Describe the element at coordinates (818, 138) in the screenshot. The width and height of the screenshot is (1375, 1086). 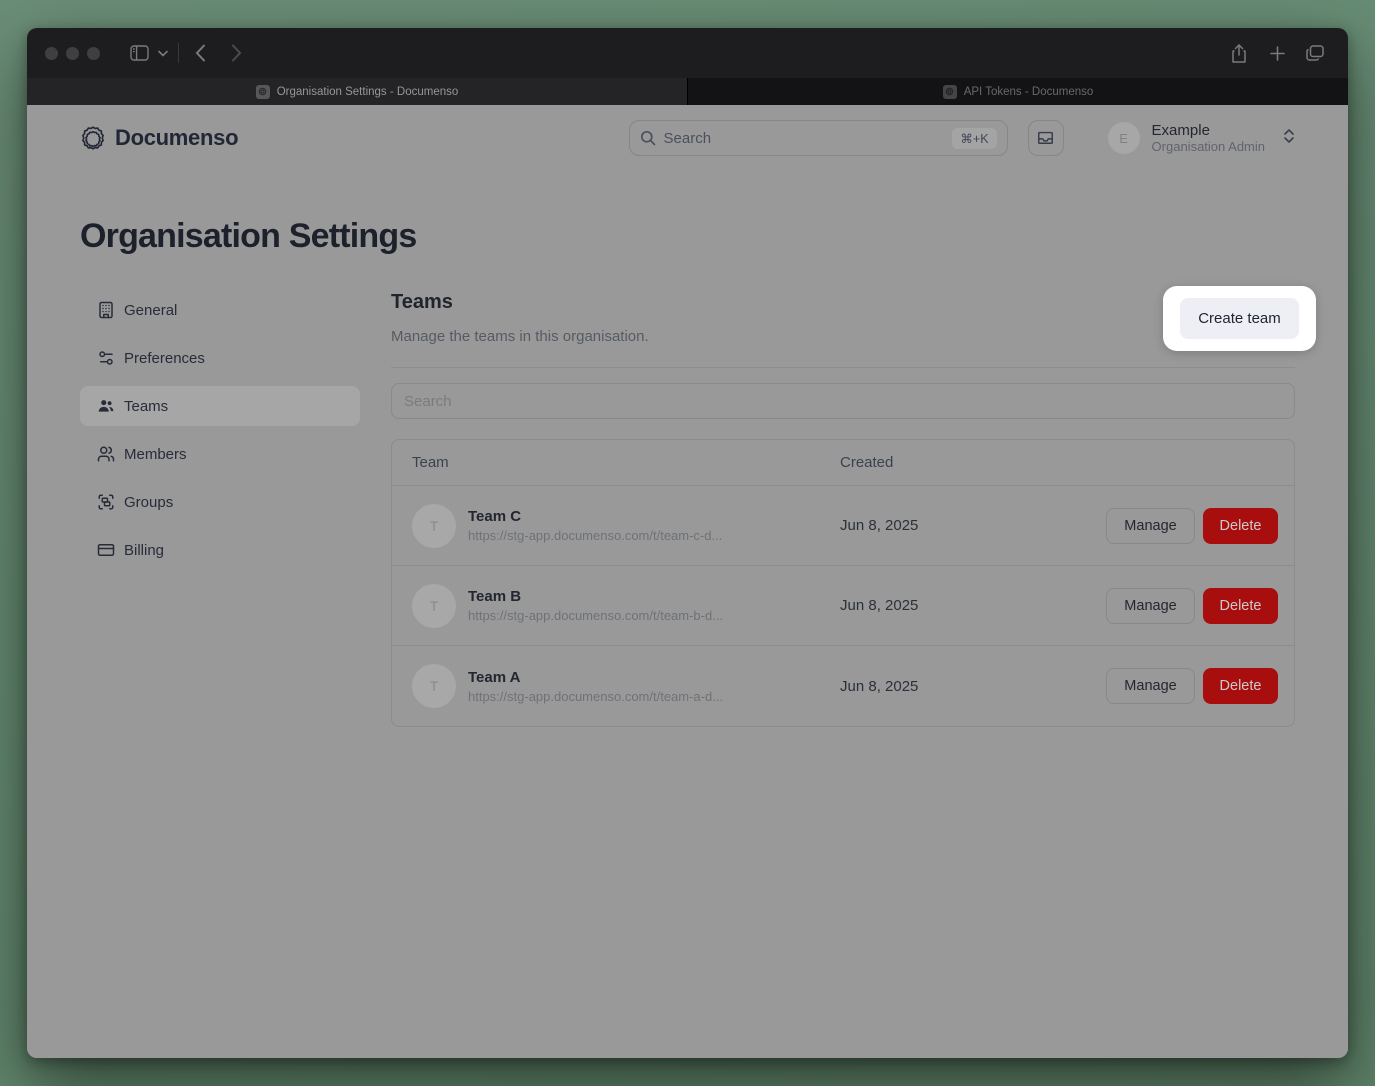
I see `global-search-input: Search ⌘+K` at that location.